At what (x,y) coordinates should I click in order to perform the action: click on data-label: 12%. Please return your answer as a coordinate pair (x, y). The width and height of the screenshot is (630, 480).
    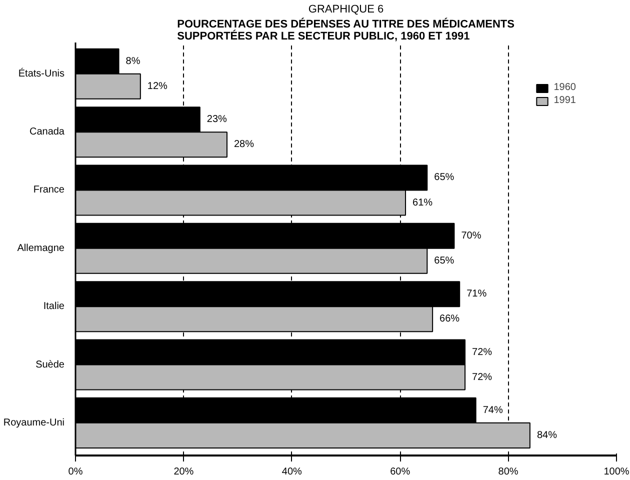
    Looking at the image, I should click on (157, 86).